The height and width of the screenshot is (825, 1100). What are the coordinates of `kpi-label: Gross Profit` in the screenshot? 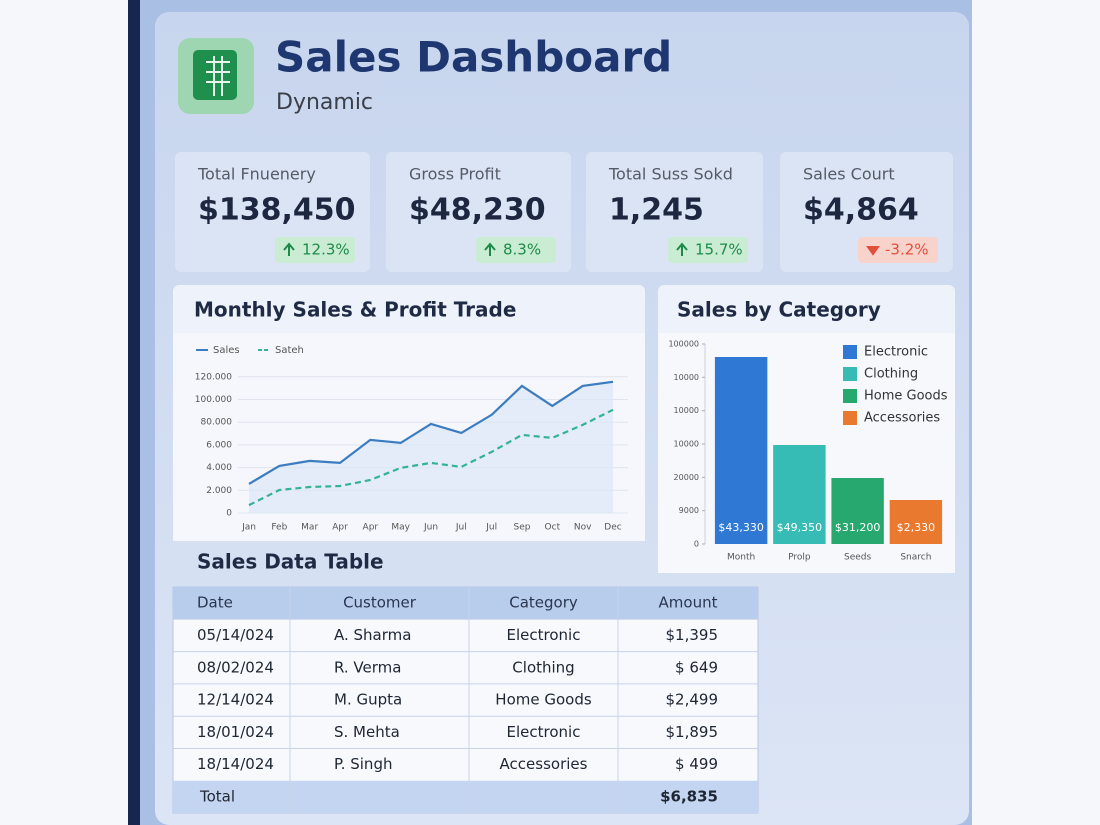 It's located at (455, 174).